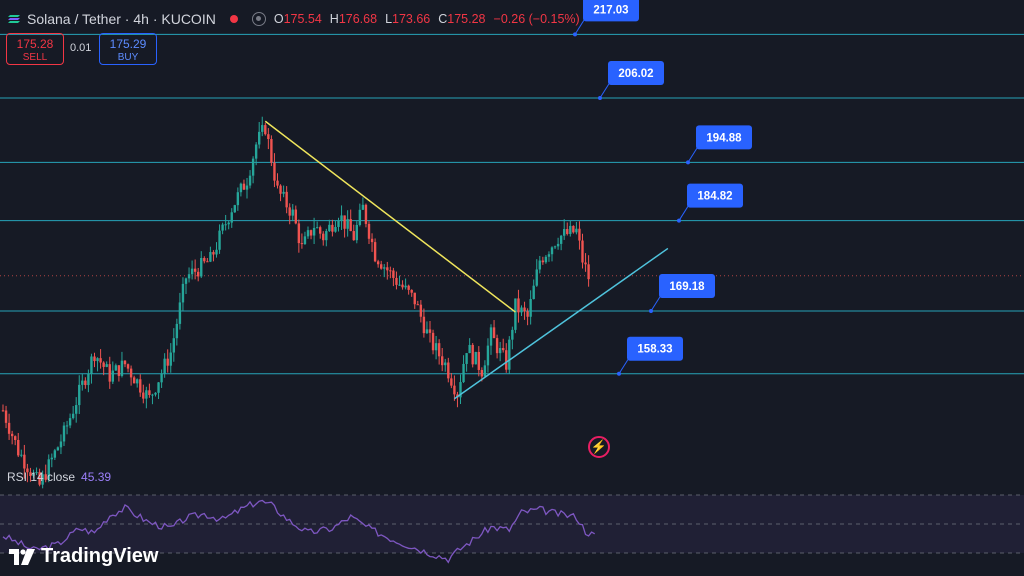 The image size is (1024, 576). Describe the element at coordinates (35, 57) in the screenshot. I see `sell-label: SELL` at that location.